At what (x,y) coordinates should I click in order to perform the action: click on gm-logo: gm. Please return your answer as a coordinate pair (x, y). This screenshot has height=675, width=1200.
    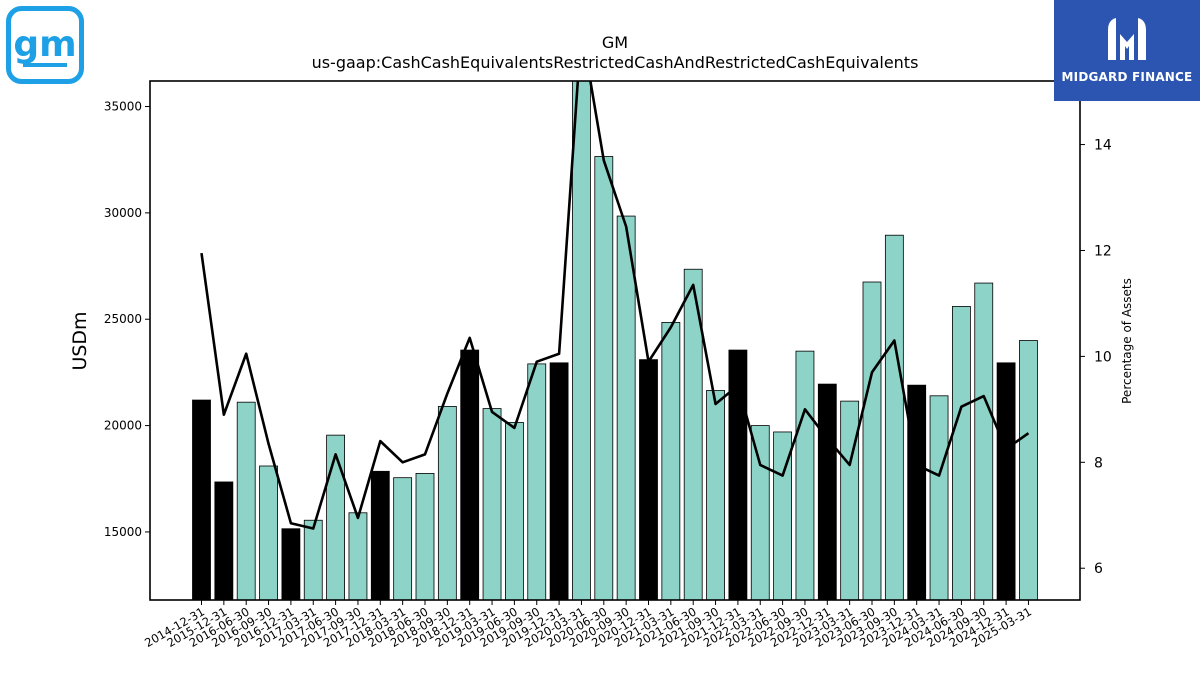
    Looking at the image, I should click on (45, 45).